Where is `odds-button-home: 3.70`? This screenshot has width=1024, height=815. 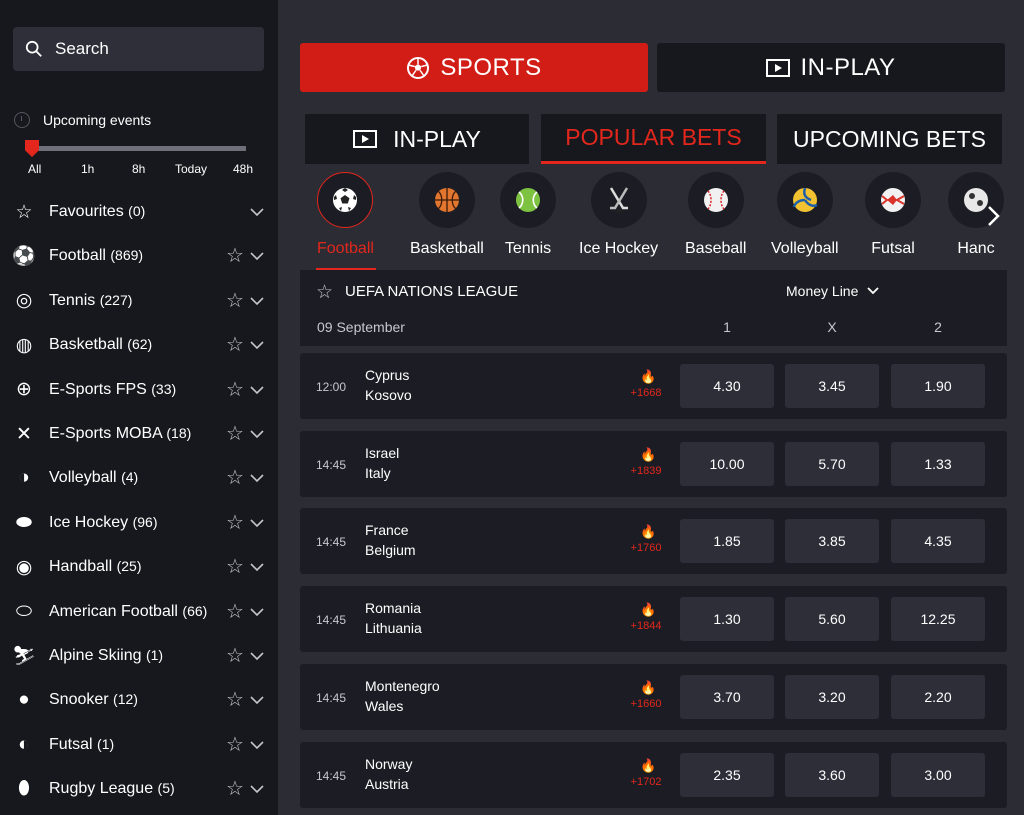
odds-button-home: 3.70 is located at coordinates (727, 696).